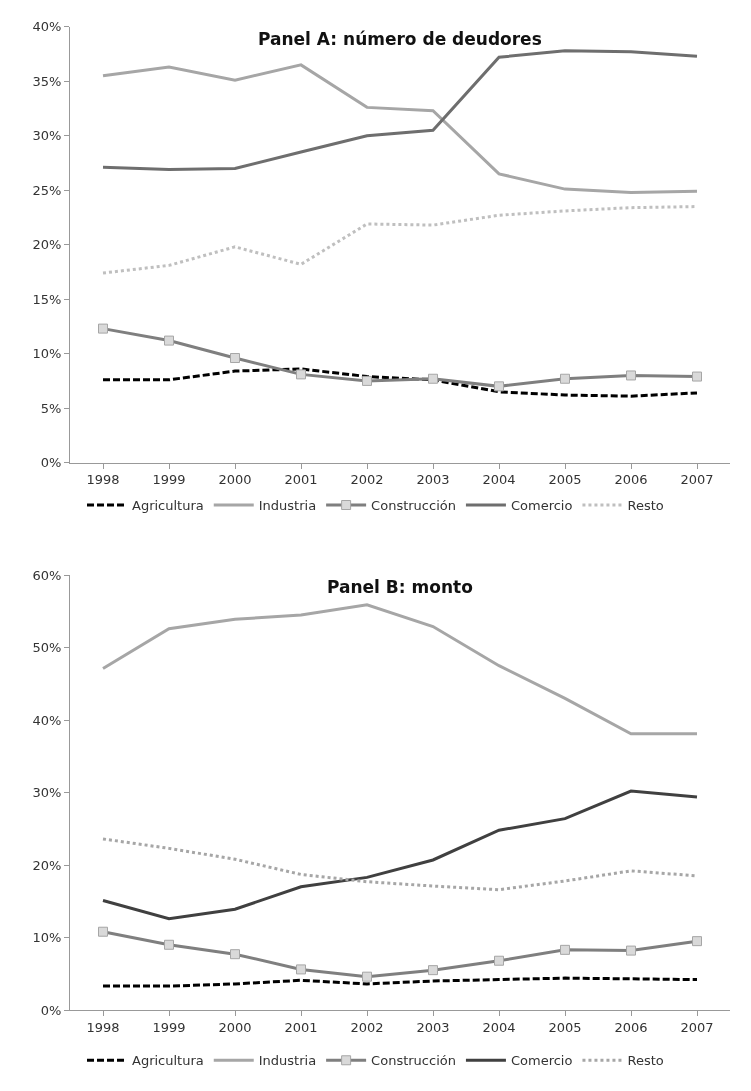 Image resolution: width=751 pixels, height=1091 pixels. I want to click on y-tick-label: 25%, so click(47, 190).